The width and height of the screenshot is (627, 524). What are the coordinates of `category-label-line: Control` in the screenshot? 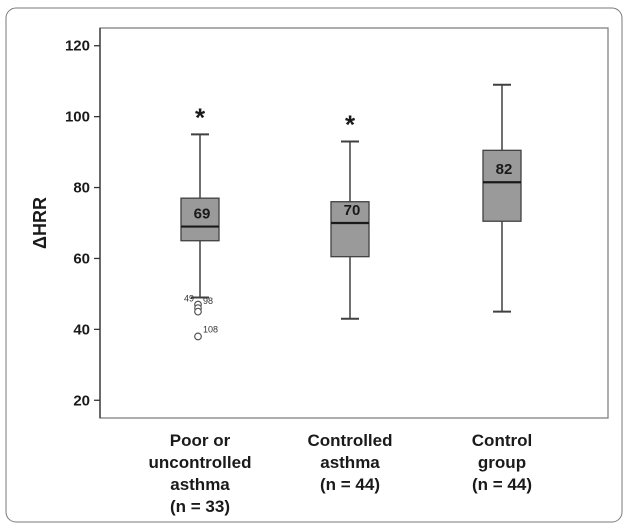 It's located at (502, 440).